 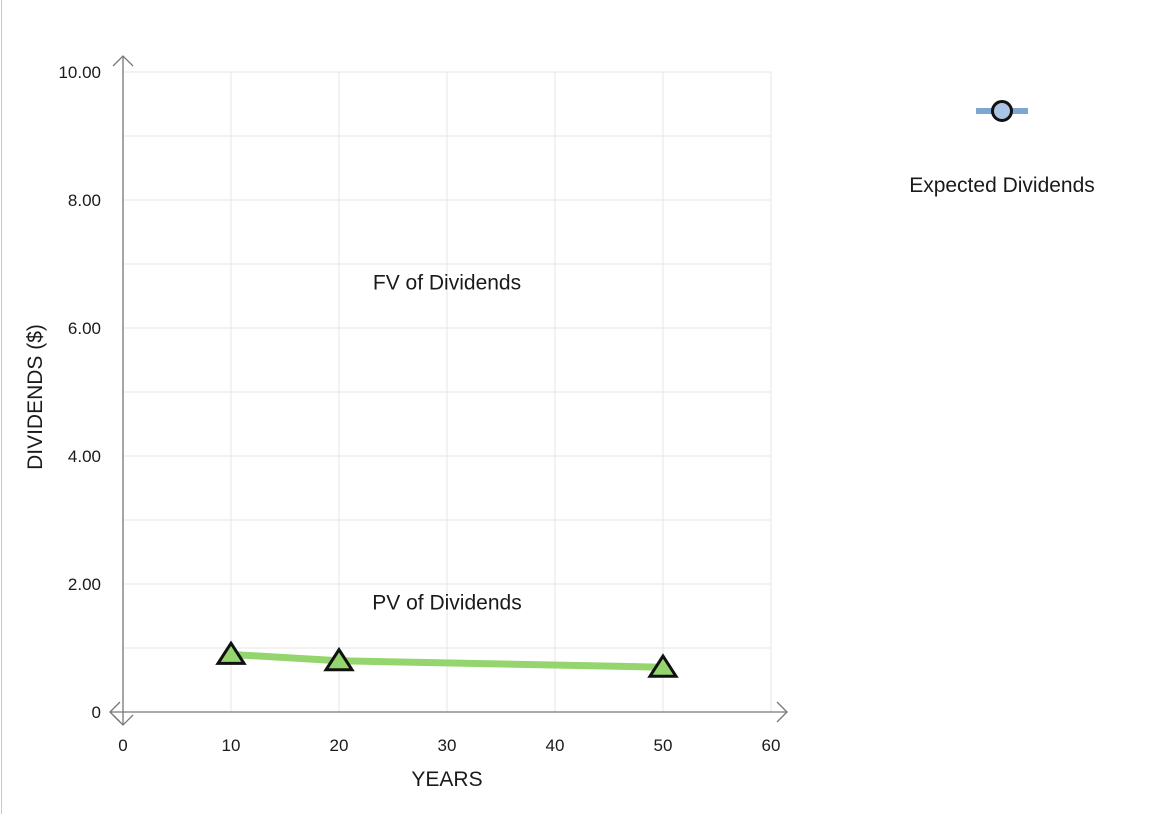 I want to click on x-tick-label: 40, so click(x=555, y=745).